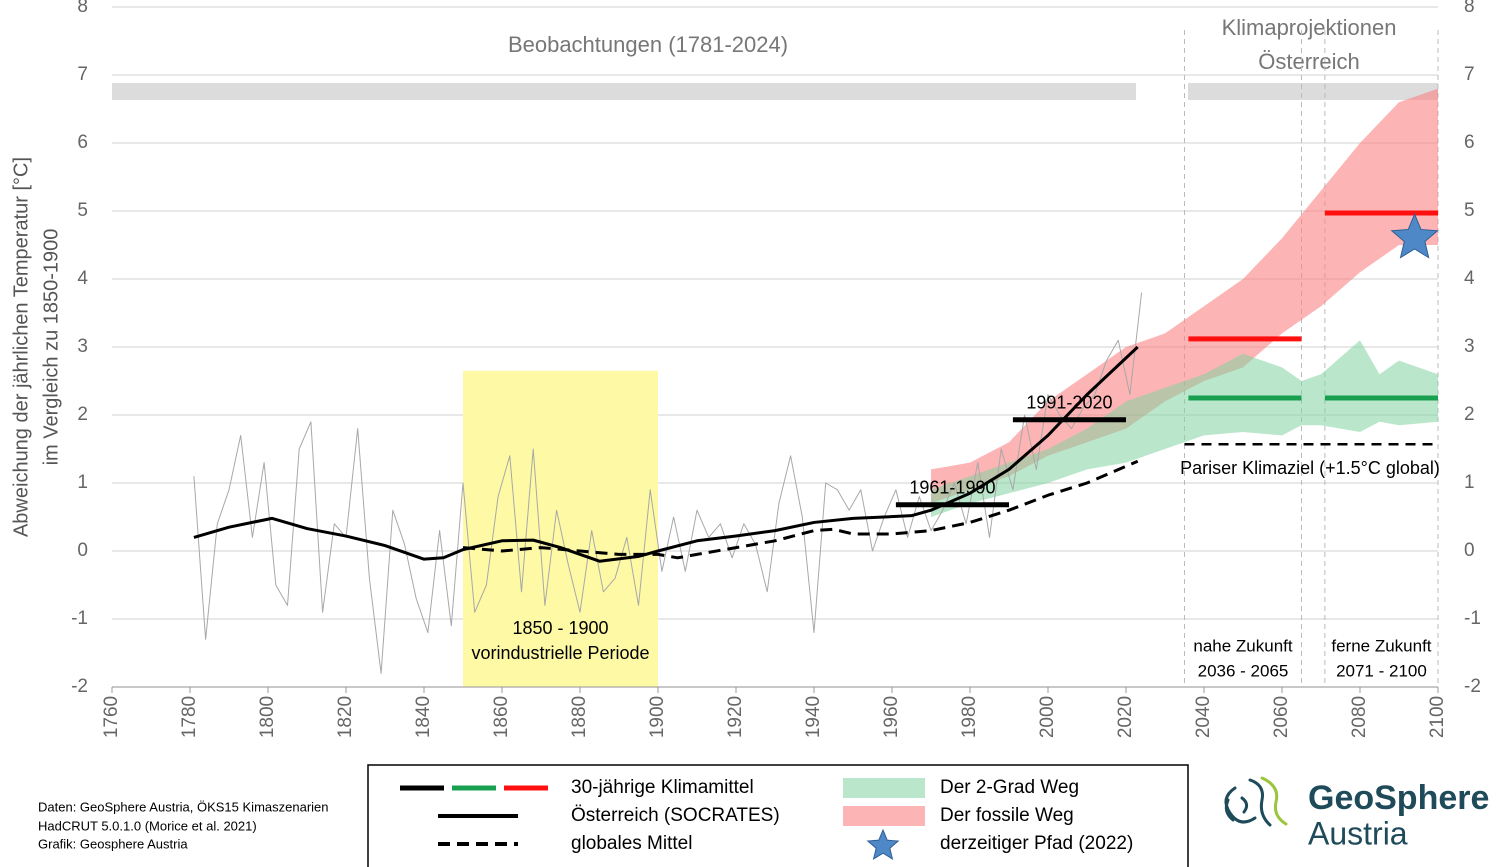  I want to click on x-tick-label: 2020, so click(1125, 717).